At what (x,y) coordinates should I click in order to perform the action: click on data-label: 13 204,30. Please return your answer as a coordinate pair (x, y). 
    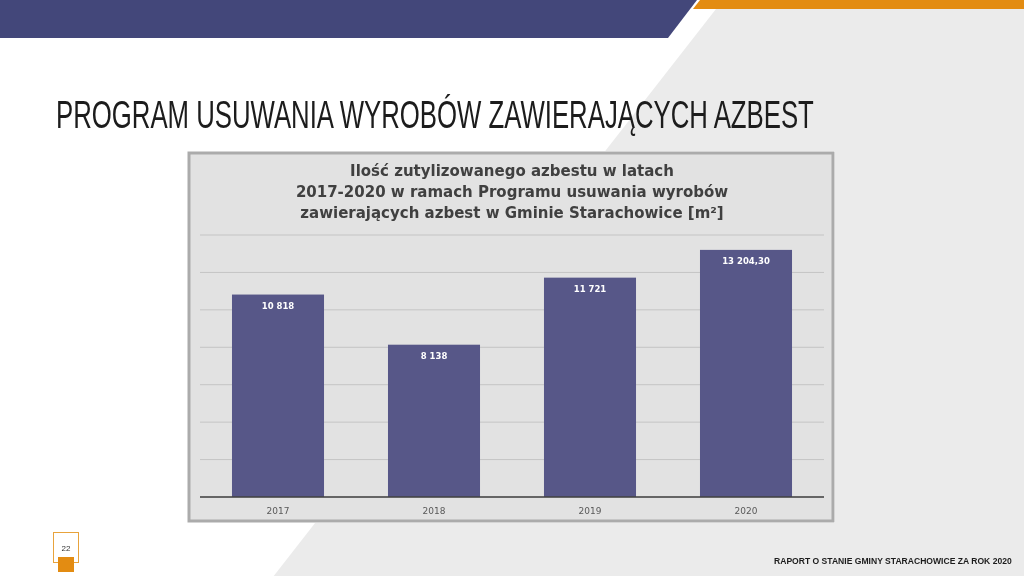
    Looking at the image, I should click on (746, 260).